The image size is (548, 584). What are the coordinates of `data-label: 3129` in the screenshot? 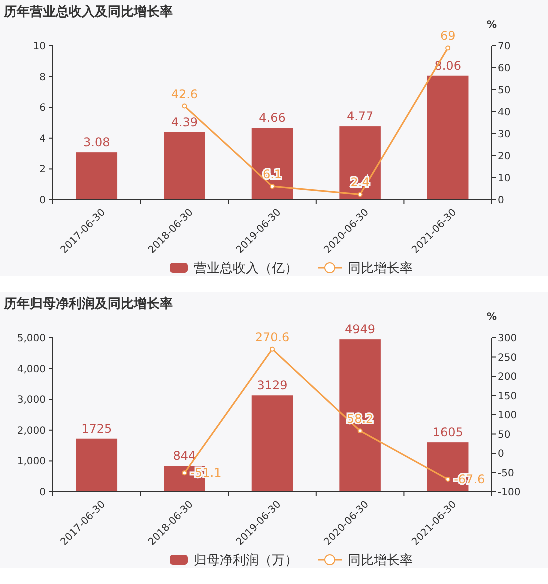 It's located at (272, 385).